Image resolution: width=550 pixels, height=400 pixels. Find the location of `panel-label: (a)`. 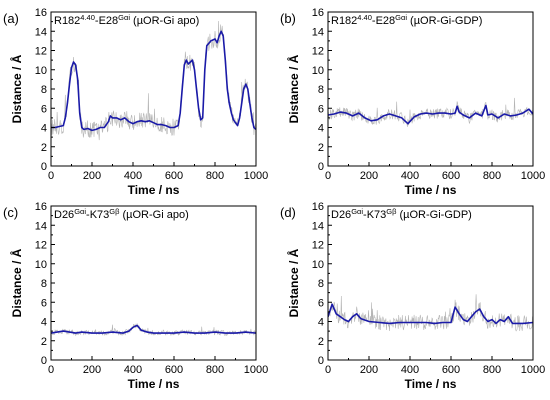

panel-label: (a) is located at coordinates (11, 18).